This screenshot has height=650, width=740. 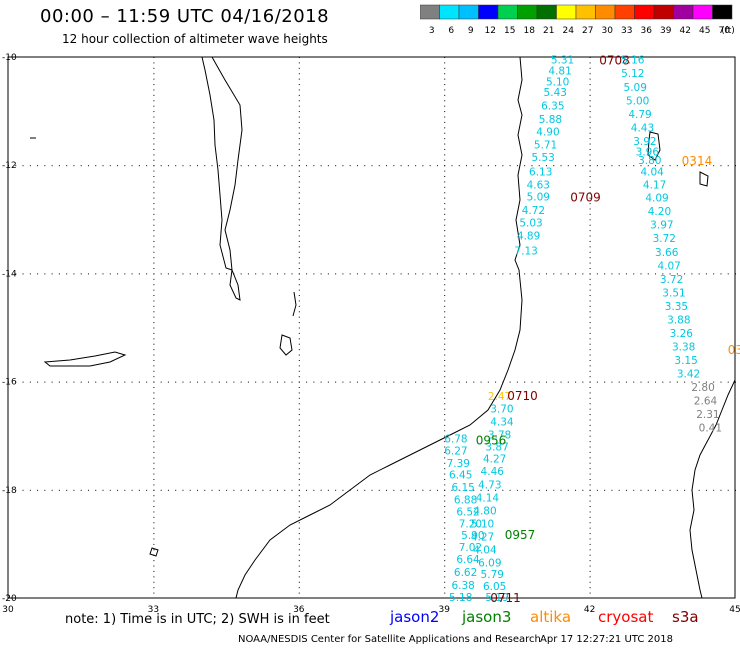 What do you see at coordinates (492, 575) in the screenshot?
I see `wave-height-value: 5.79` at bounding box center [492, 575].